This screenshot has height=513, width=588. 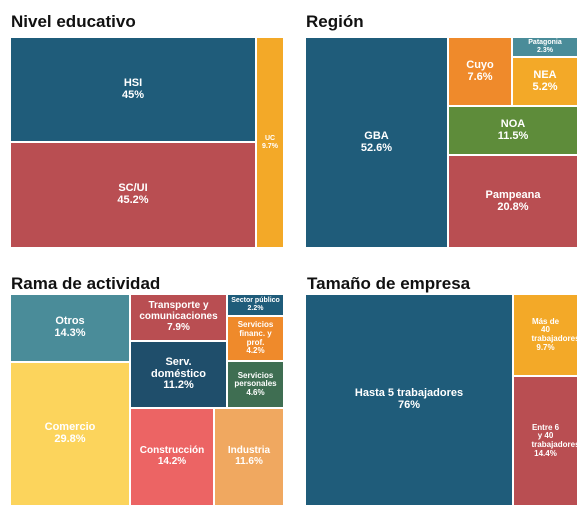 What do you see at coordinates (255, 333) in the screenshot?
I see `tile-label: Servicios financ. y prof.` at bounding box center [255, 333].